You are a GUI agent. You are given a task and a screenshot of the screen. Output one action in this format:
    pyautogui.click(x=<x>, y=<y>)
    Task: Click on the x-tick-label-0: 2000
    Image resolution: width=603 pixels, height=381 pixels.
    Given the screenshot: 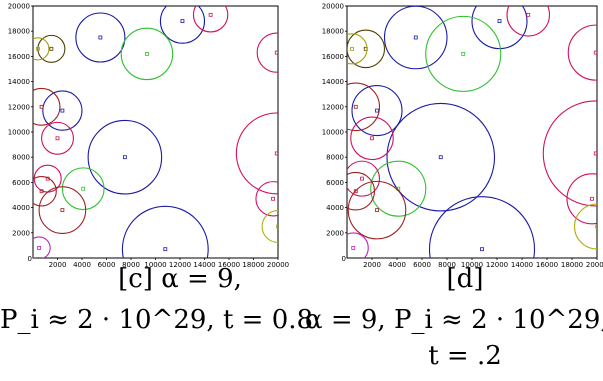 What is the action you would take?
    pyautogui.click(x=372, y=265)
    